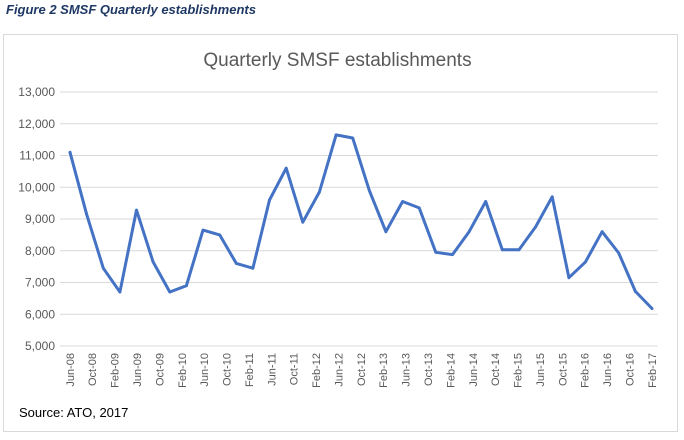 Image resolution: width=684 pixels, height=440 pixels. What do you see at coordinates (474, 370) in the screenshot?
I see `x-tick-label: Jun-14` at bounding box center [474, 370].